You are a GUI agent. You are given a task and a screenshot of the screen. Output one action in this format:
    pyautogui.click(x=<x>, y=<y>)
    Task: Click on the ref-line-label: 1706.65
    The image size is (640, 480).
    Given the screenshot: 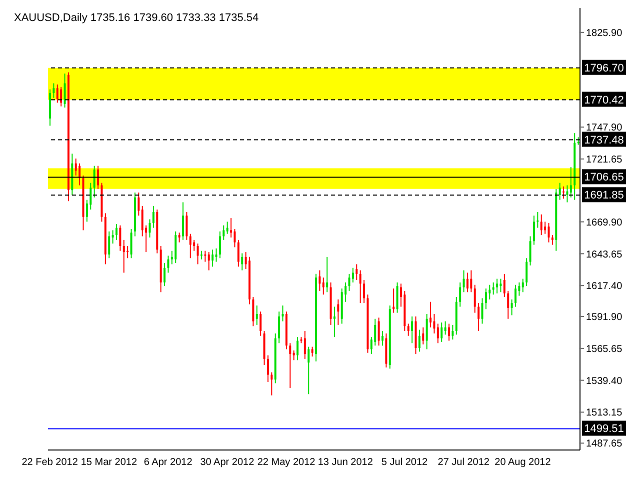 What is the action you would take?
    pyautogui.click(x=604, y=178)
    